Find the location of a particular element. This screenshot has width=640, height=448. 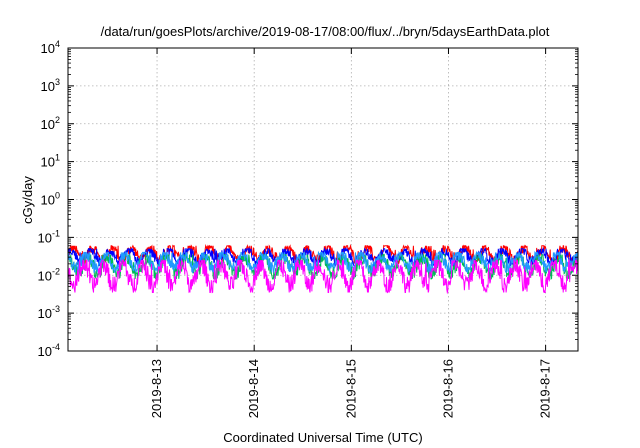

x-tick-label: 2019-8-17 is located at coordinates (545, 388).